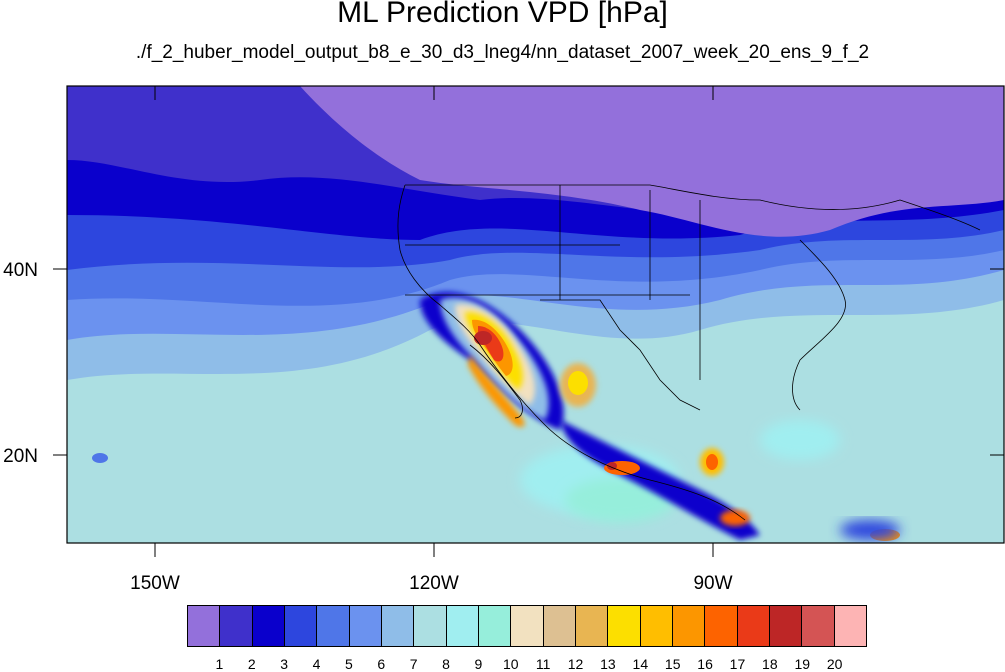 The width and height of the screenshot is (1005, 672). I want to click on colorbar-label: 1, so click(219, 664).